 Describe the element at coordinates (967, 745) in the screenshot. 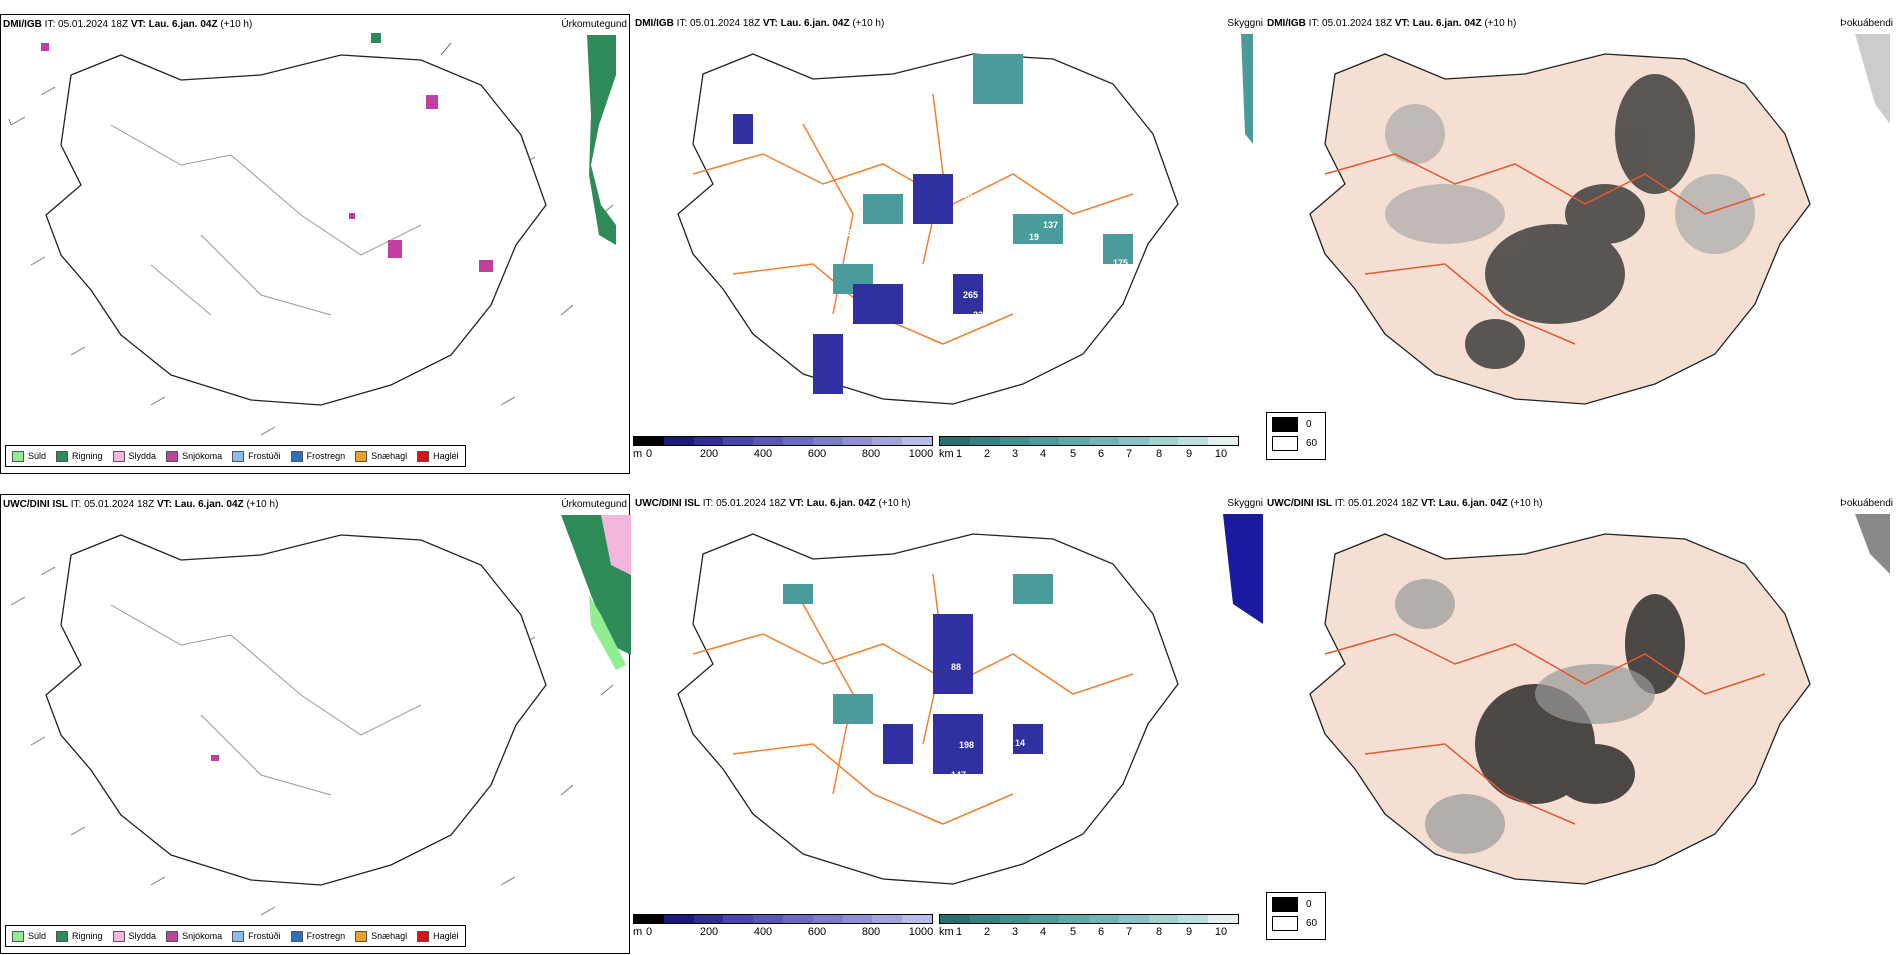

I see `cloud-label: 198` at that location.